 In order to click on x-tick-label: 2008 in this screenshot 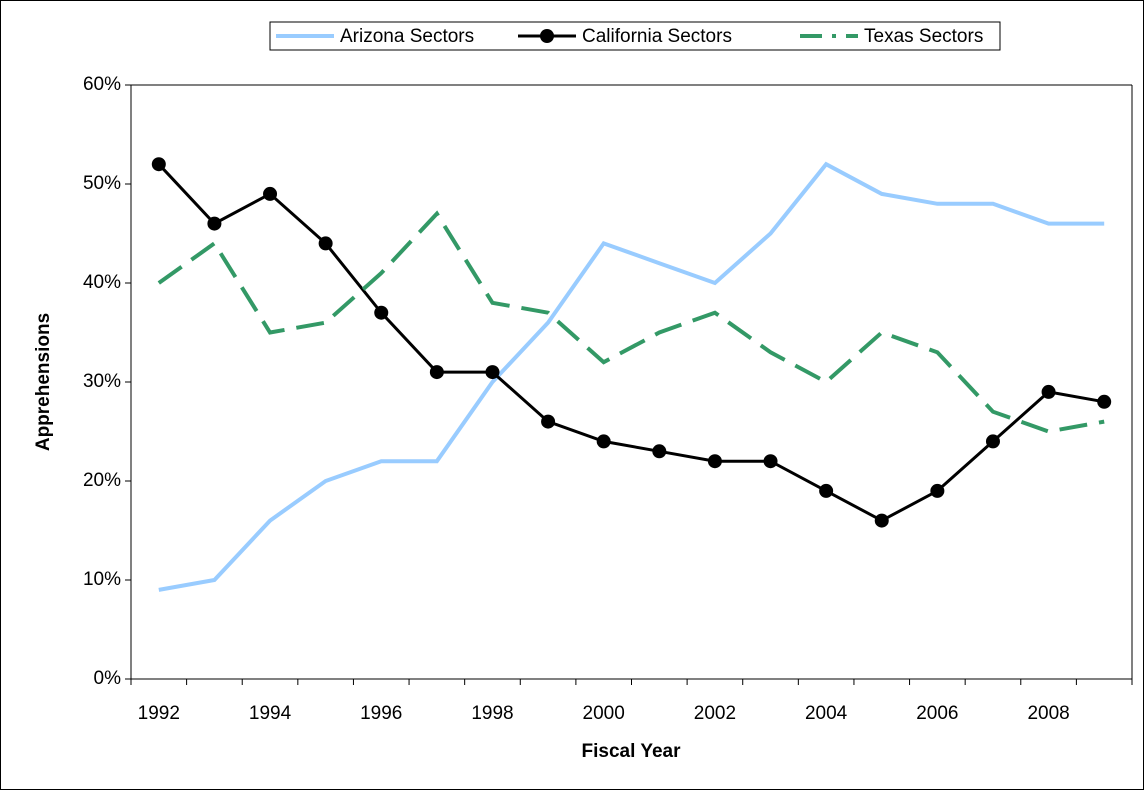, I will do `click(1048, 713)`.